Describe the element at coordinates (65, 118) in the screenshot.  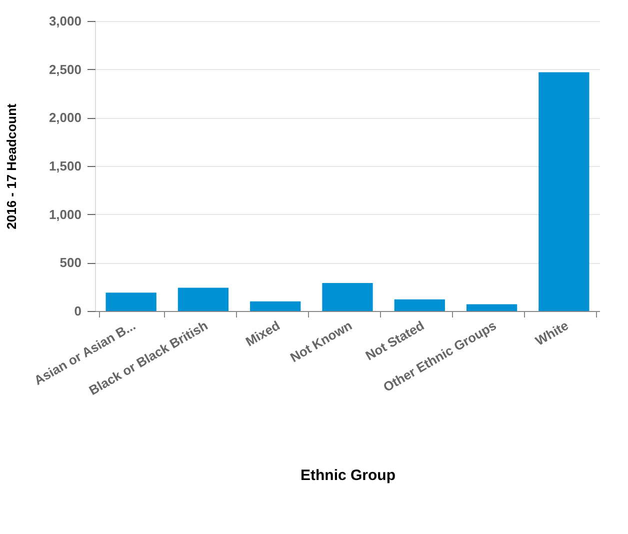
I see `y-tick-label: 2,000` at that location.